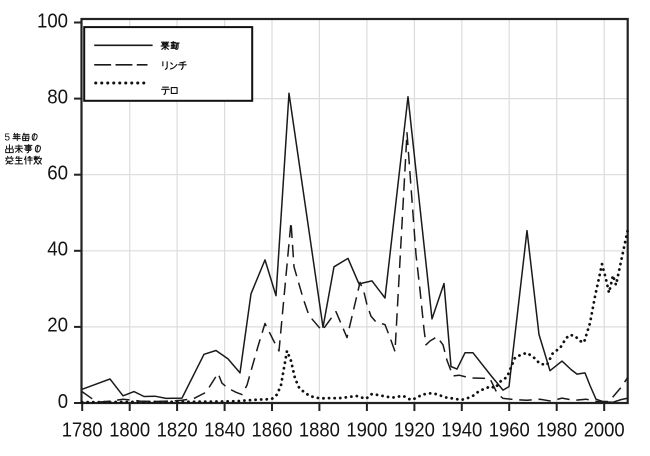  I want to click on svg-text: 1840, so click(224, 431).